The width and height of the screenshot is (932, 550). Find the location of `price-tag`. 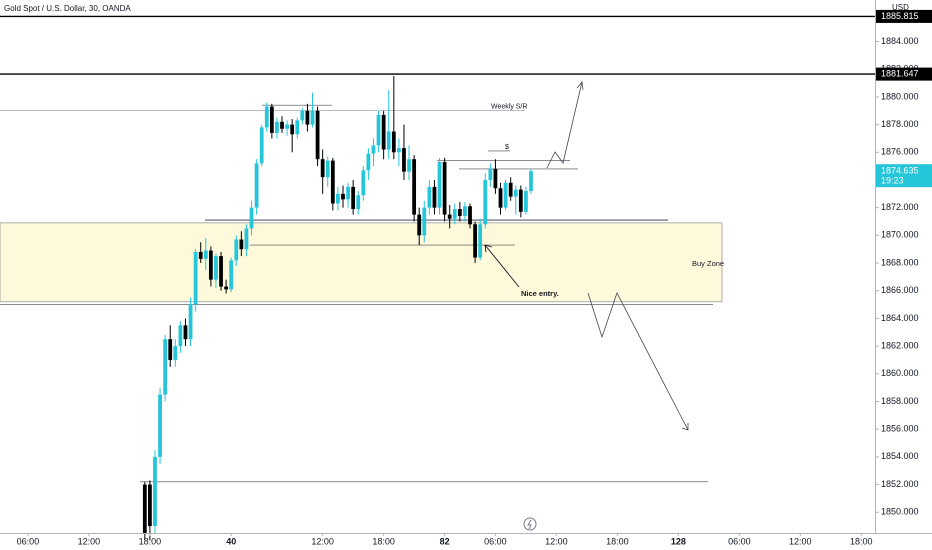

price-tag is located at coordinates (904, 74).